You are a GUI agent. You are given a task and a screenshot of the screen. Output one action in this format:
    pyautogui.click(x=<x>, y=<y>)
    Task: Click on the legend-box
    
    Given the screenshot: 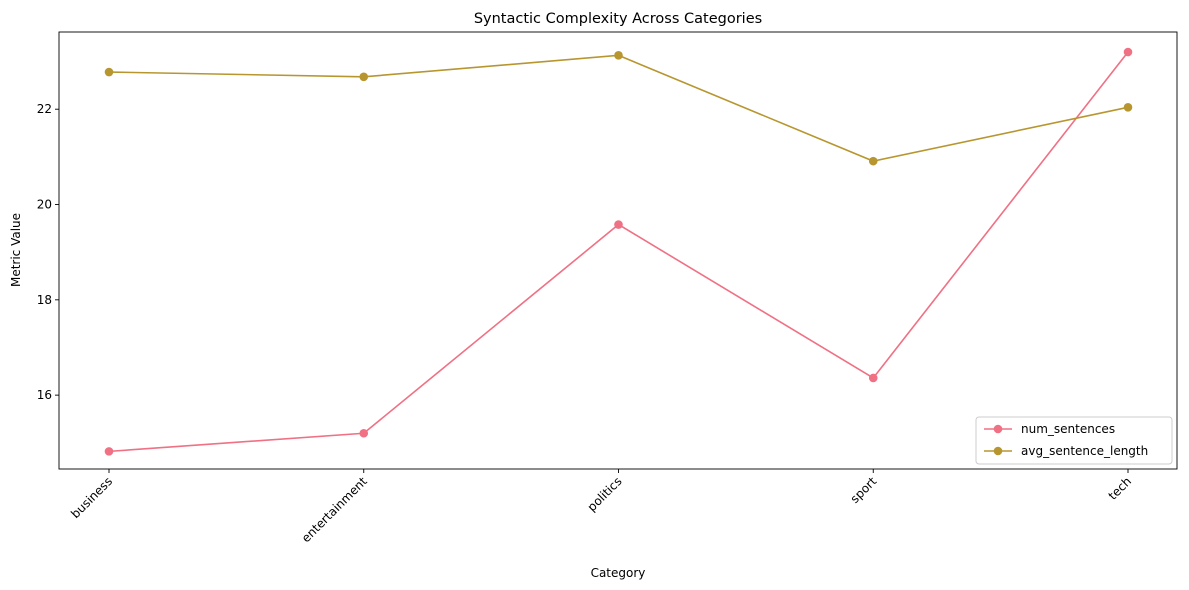 What is the action you would take?
    pyautogui.click(x=1074, y=440)
    